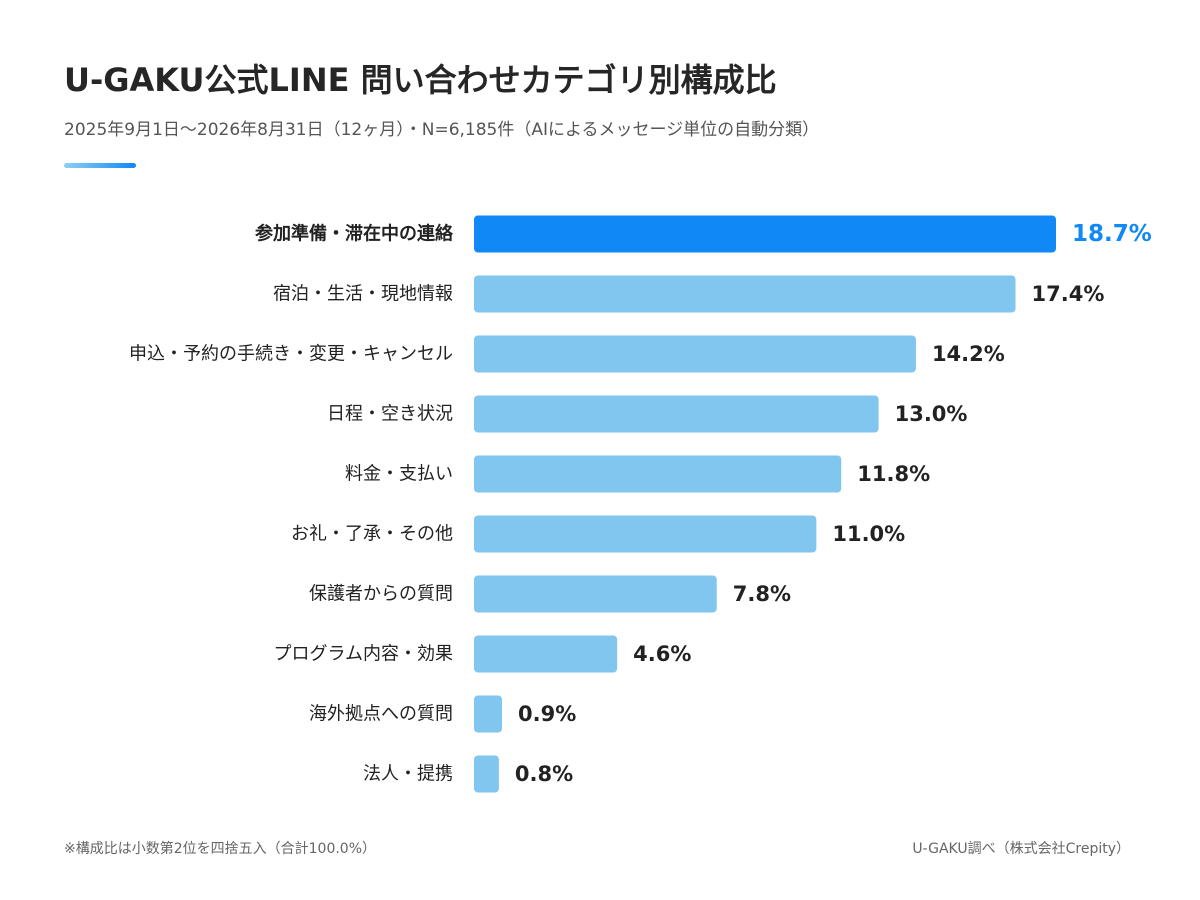  Describe the element at coordinates (762, 594) in the screenshot. I see `value-label: 7.8%` at that location.